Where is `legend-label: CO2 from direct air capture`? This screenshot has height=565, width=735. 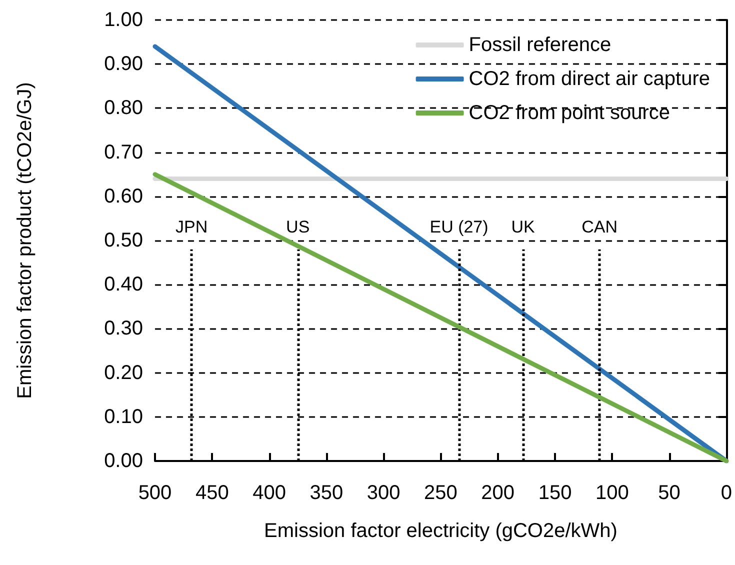
legend-label: CO2 from direct air capture is located at coordinates (589, 79).